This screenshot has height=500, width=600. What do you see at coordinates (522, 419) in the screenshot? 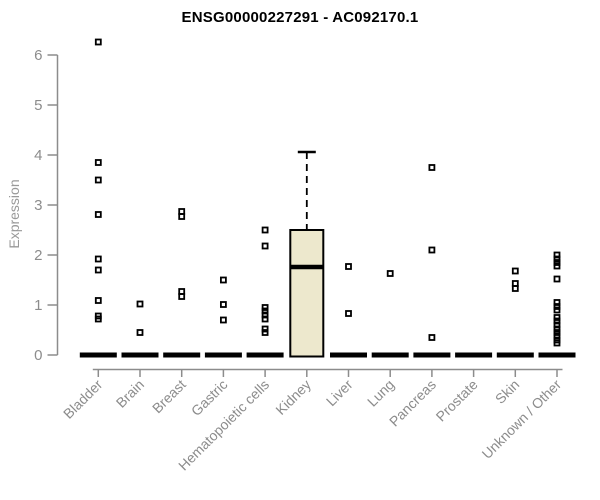
I see `x-tick-label: Unknown / Other` at bounding box center [522, 419].